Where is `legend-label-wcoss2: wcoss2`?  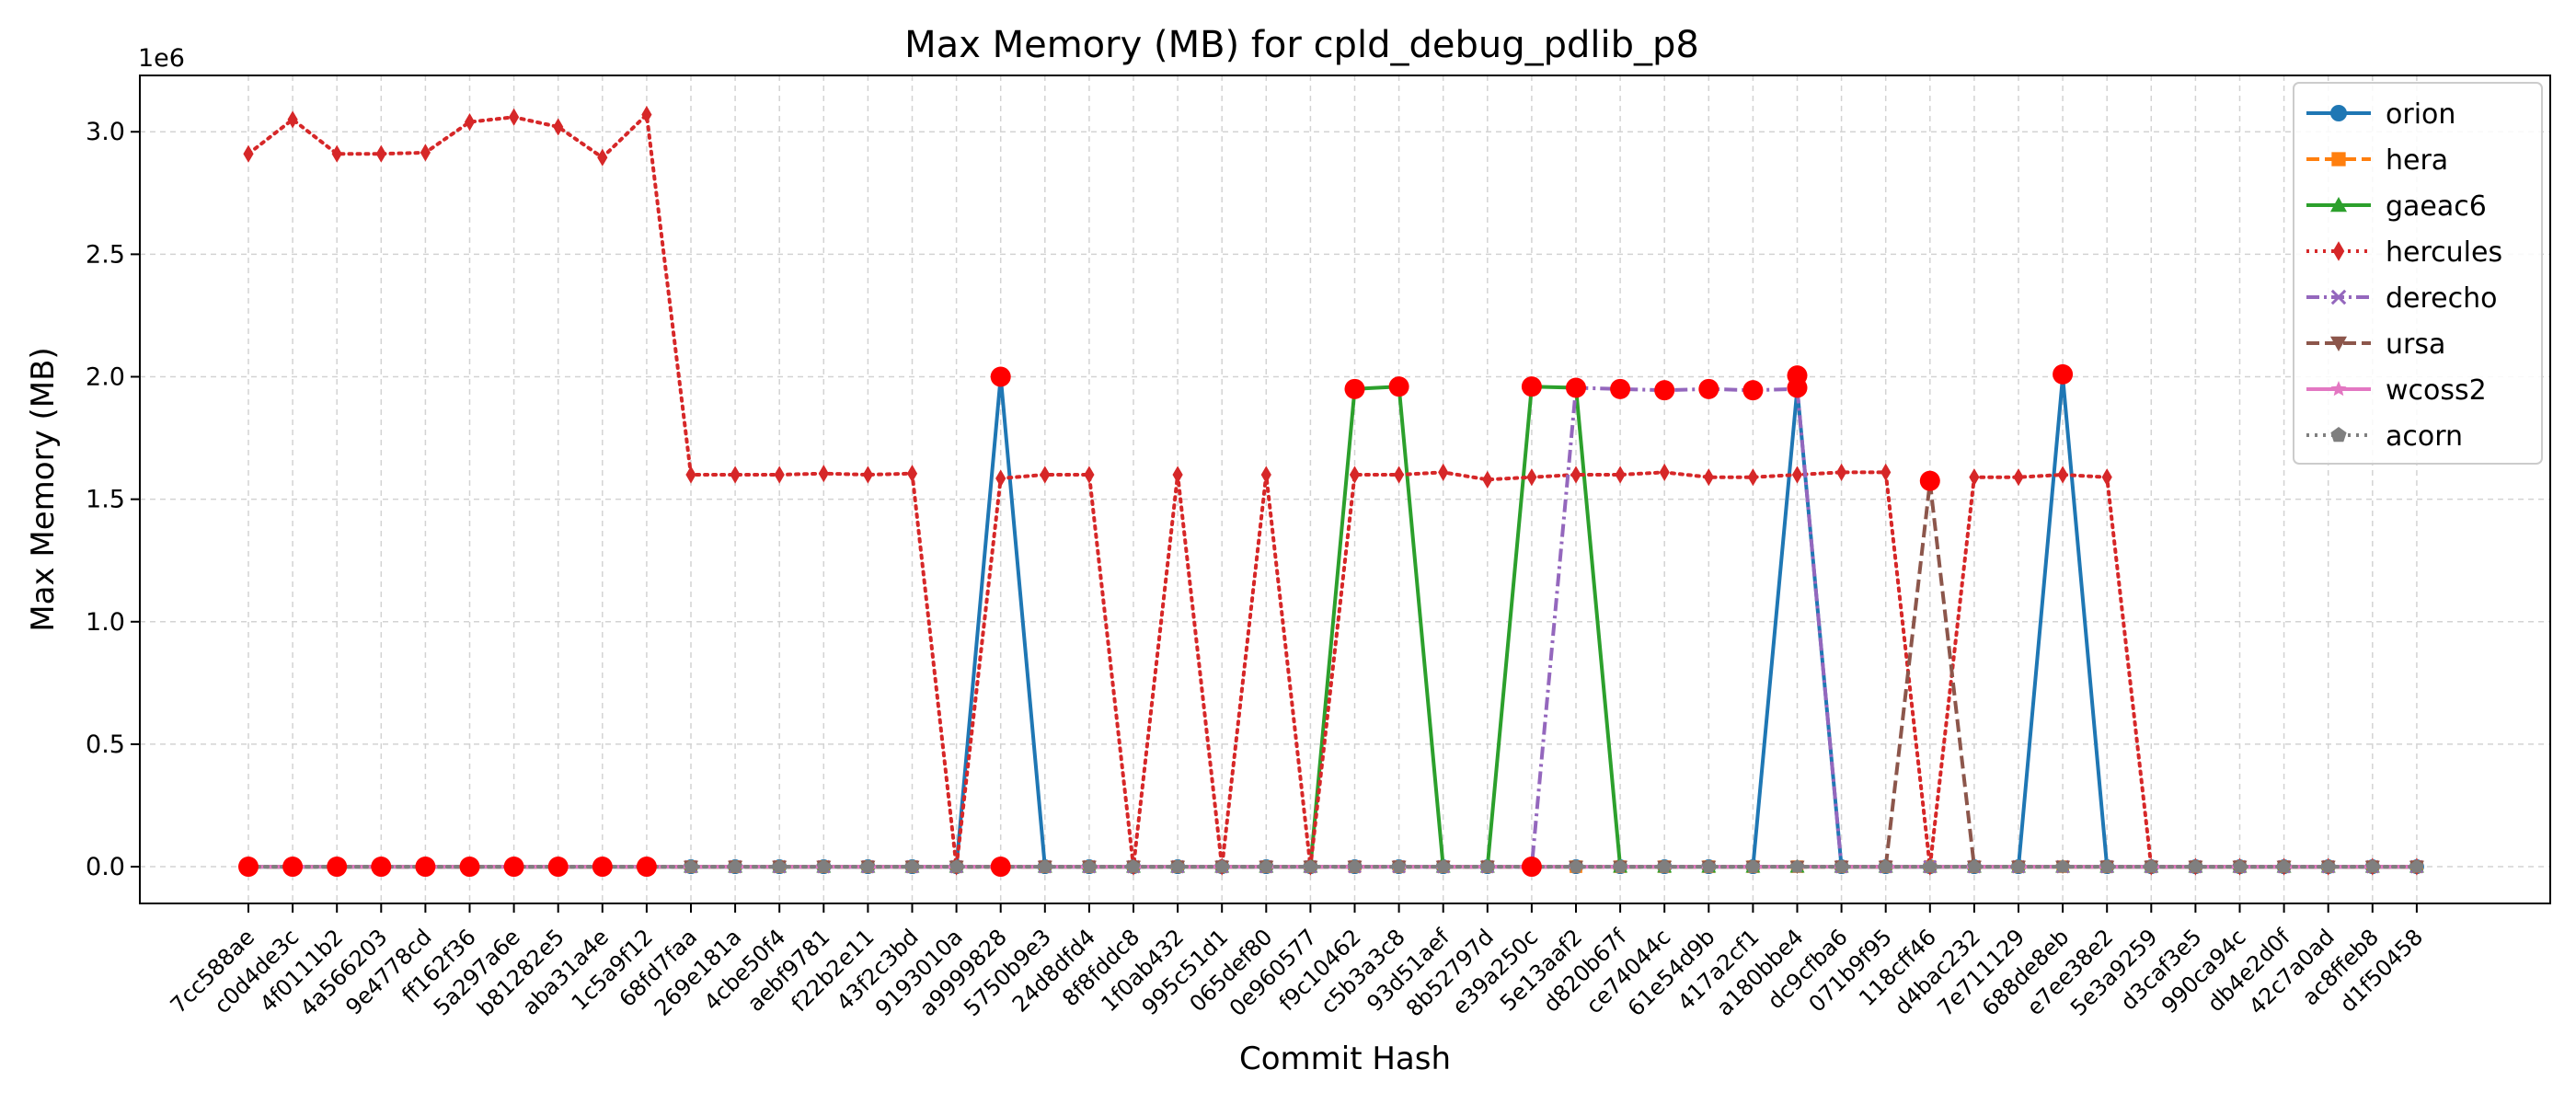 legend-label-wcoss2: wcoss2 is located at coordinates (2436, 390).